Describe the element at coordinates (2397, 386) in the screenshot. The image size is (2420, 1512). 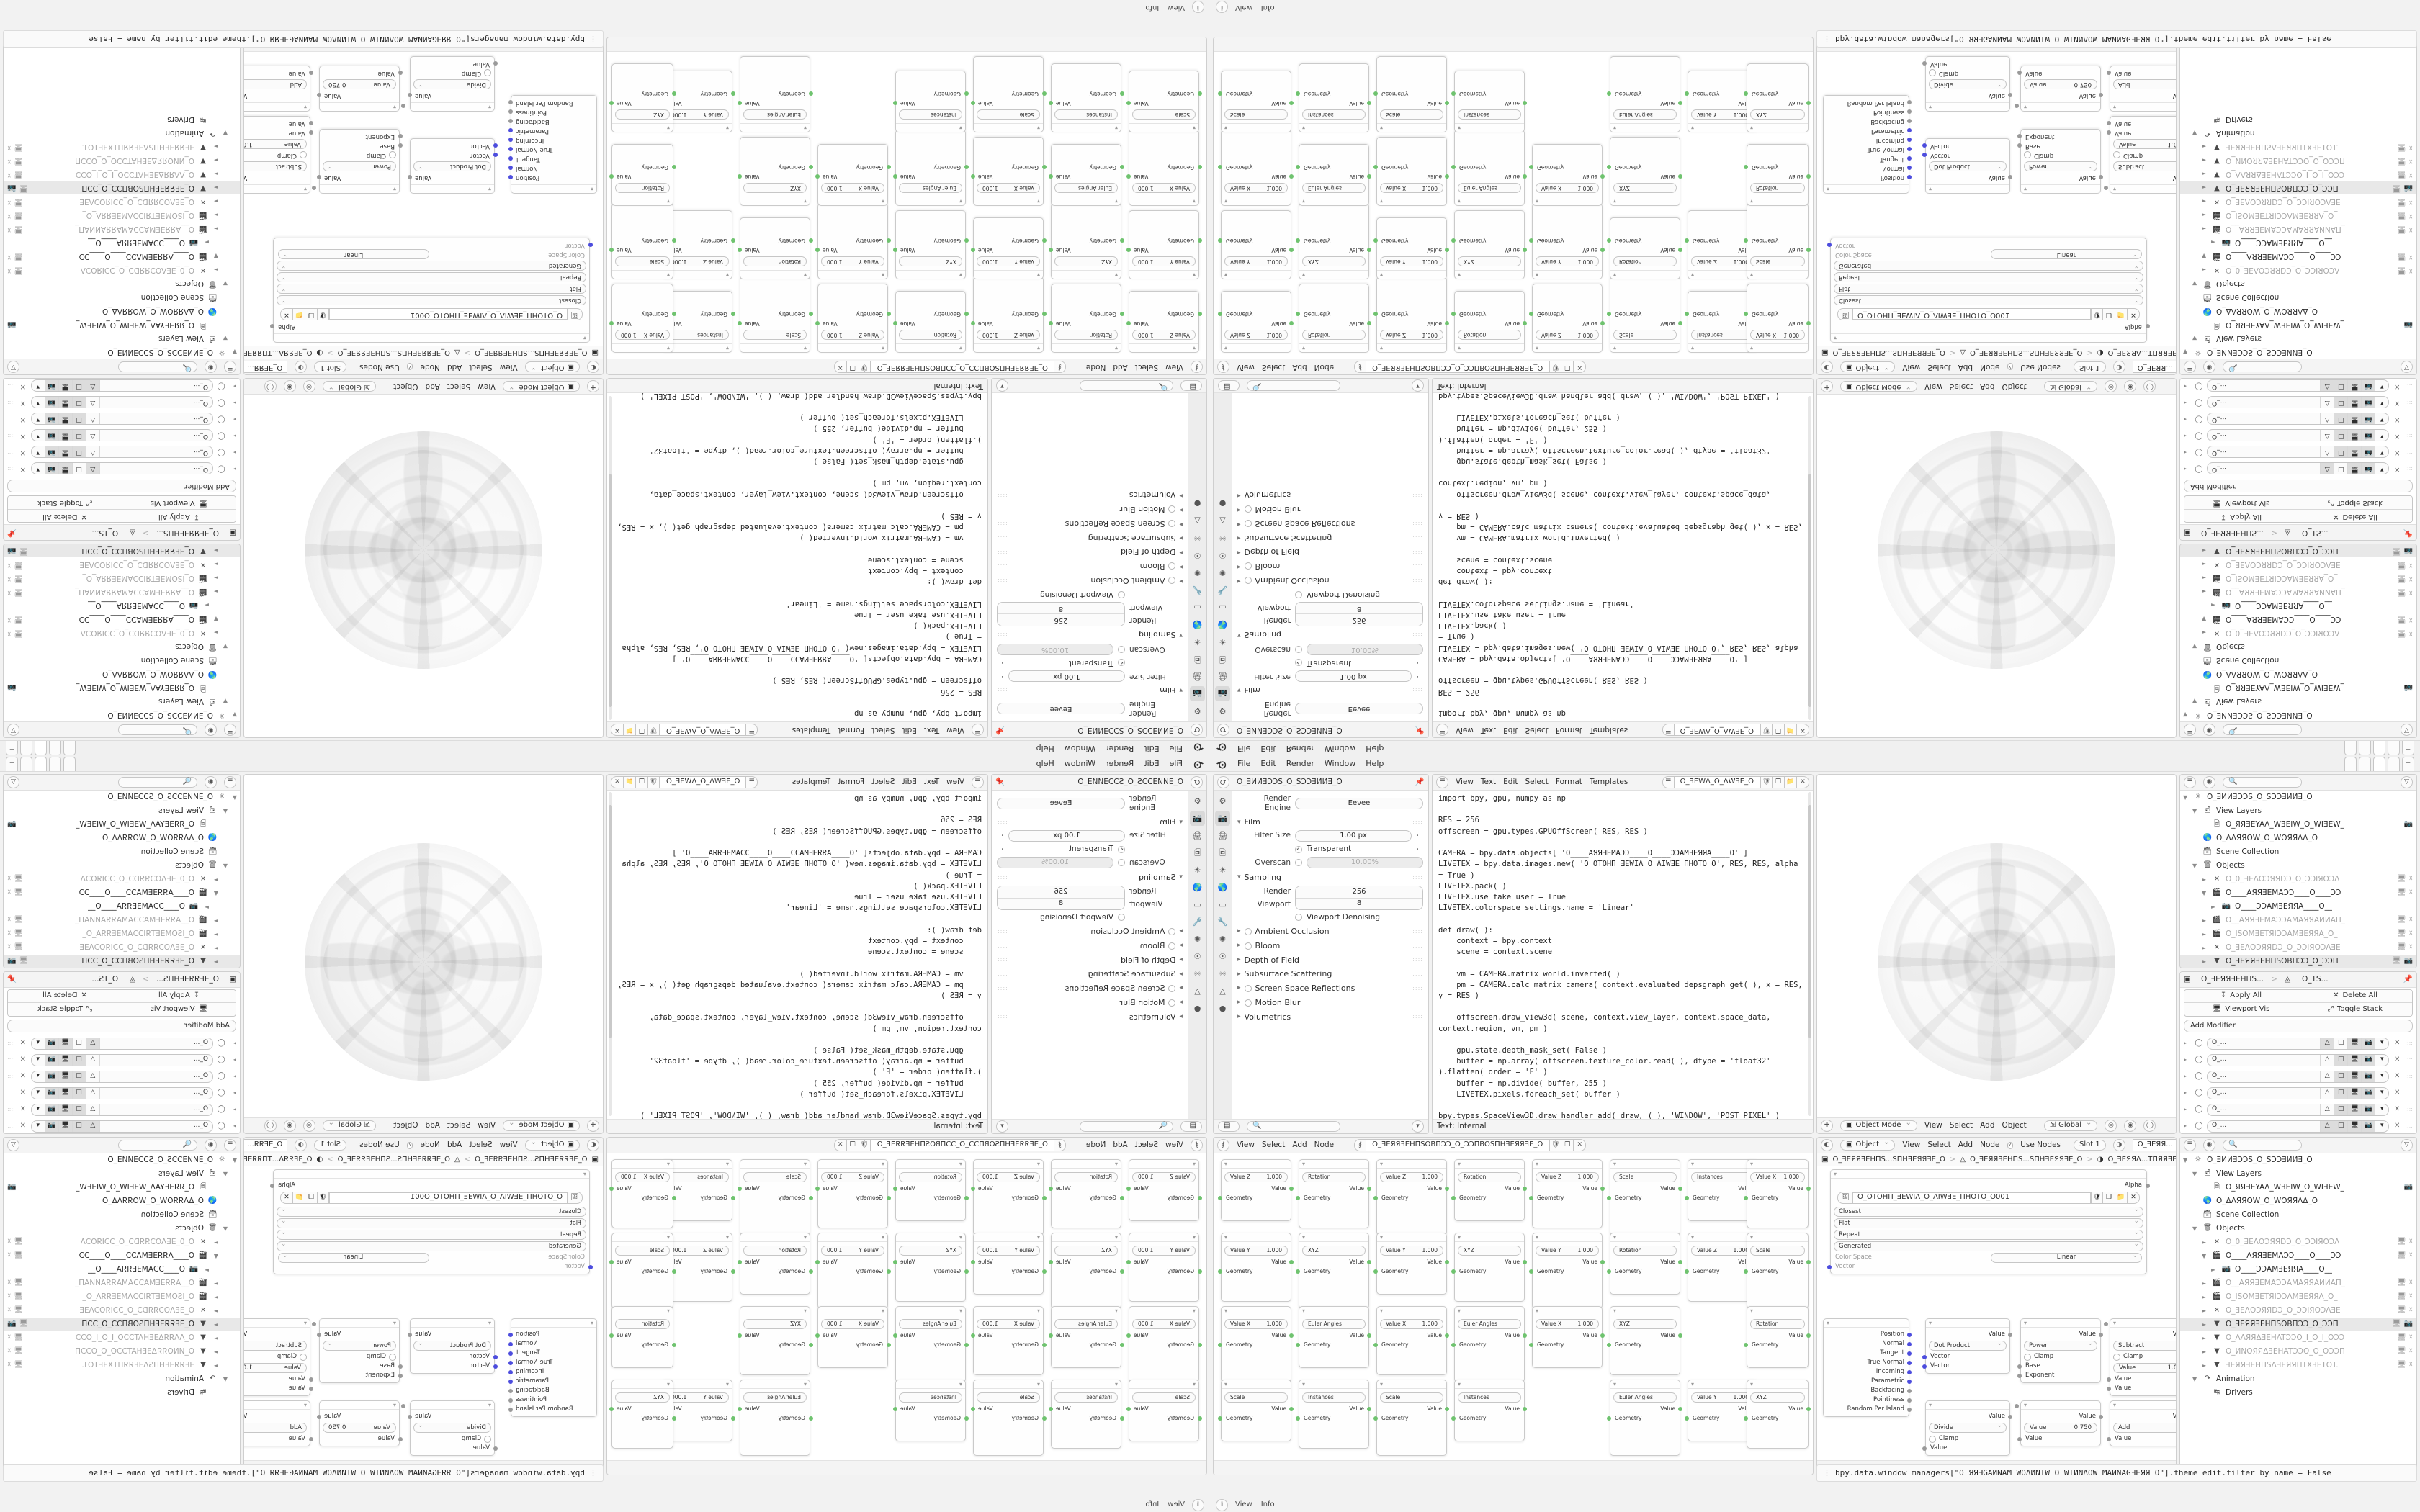
I see `close-icon: ✕` at that location.